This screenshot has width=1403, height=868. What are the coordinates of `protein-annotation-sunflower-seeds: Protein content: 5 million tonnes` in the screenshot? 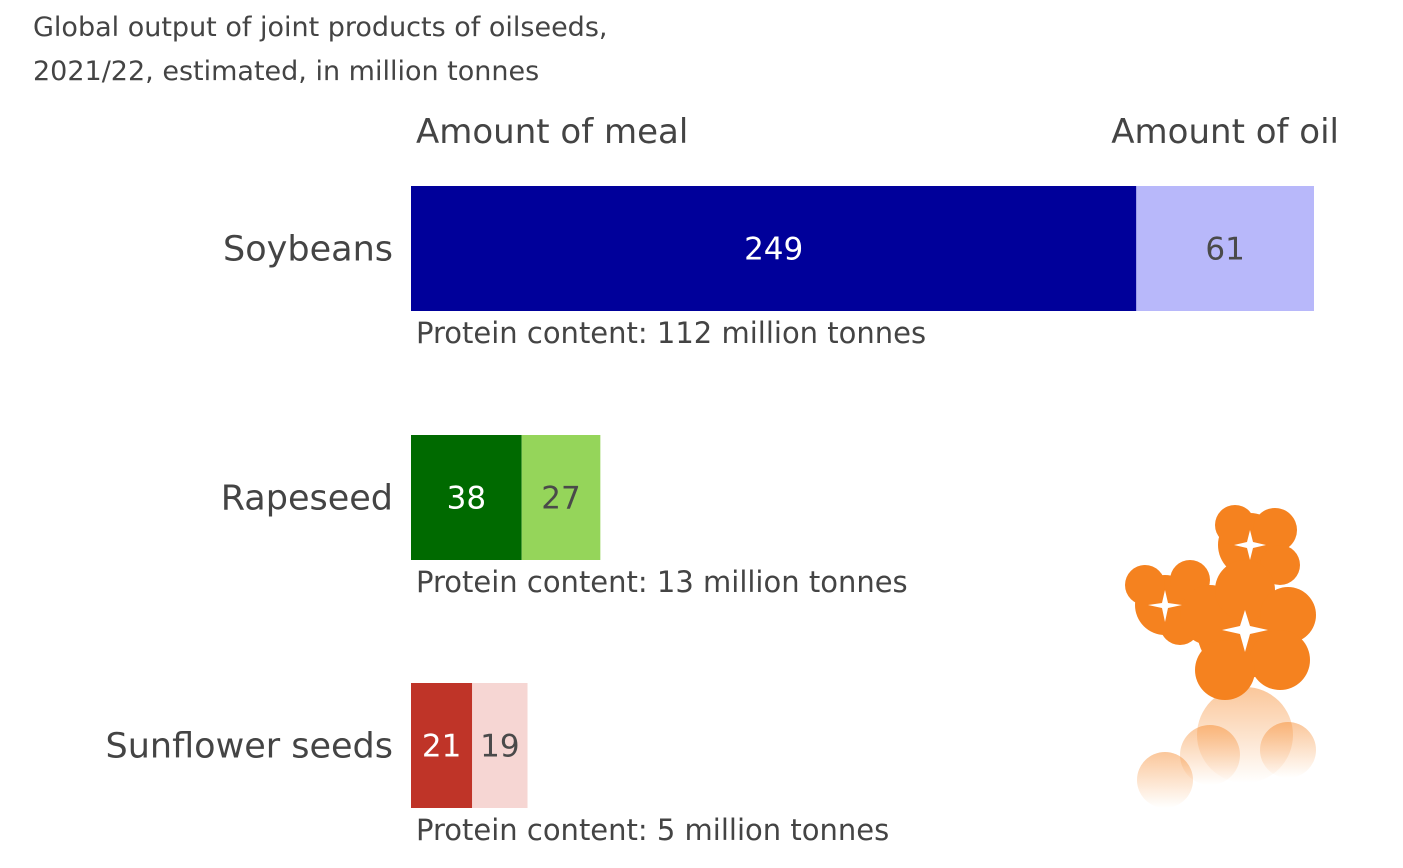 It's located at (652, 830).